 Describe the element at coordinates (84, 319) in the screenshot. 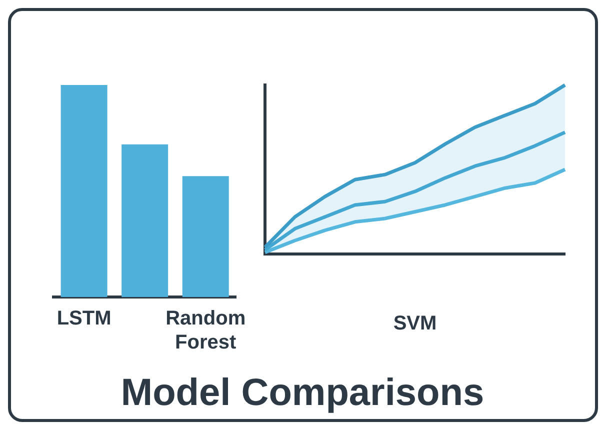

I see `x-tick-label: LSTM` at that location.